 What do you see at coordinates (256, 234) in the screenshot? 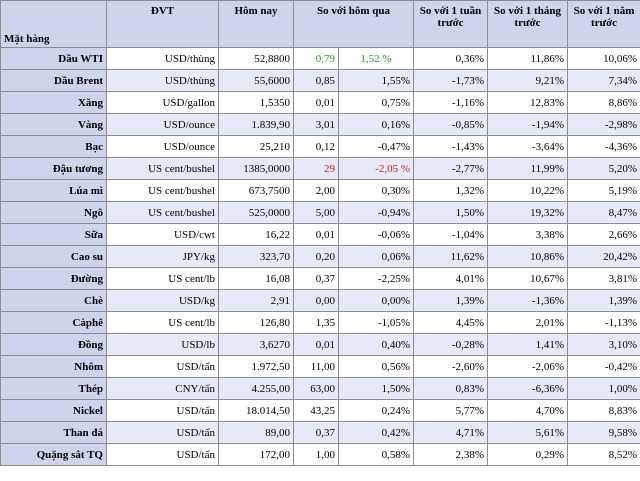
I see `price-today: 16,22` at bounding box center [256, 234].